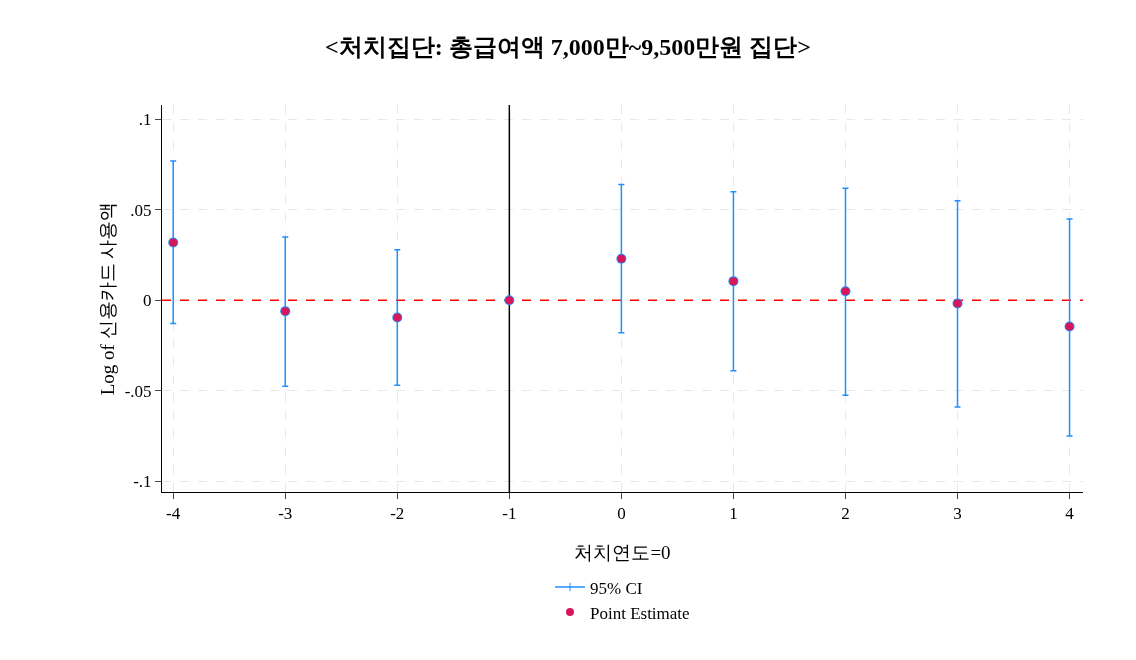 The width and height of the screenshot is (1136, 660). Describe the element at coordinates (1070, 514) in the screenshot. I see `x-tick-label: 4` at that location.